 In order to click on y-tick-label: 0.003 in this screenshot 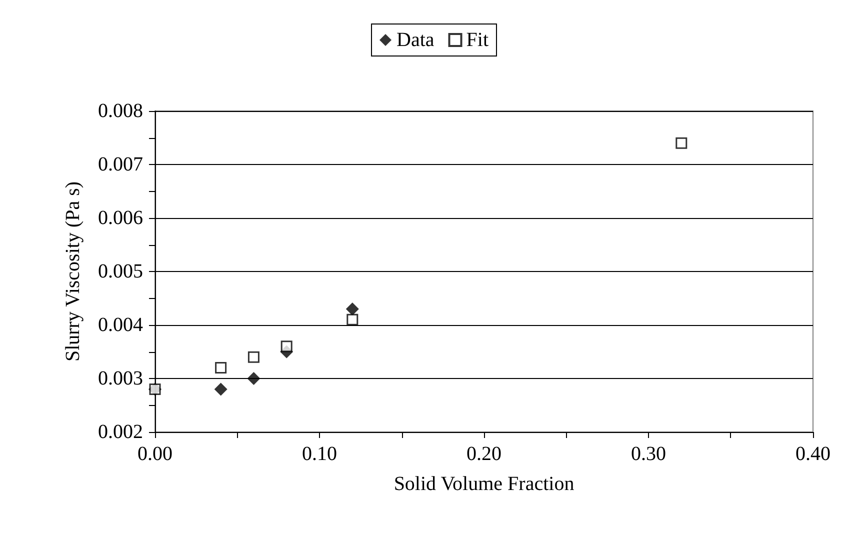, I will do `click(120, 379)`.